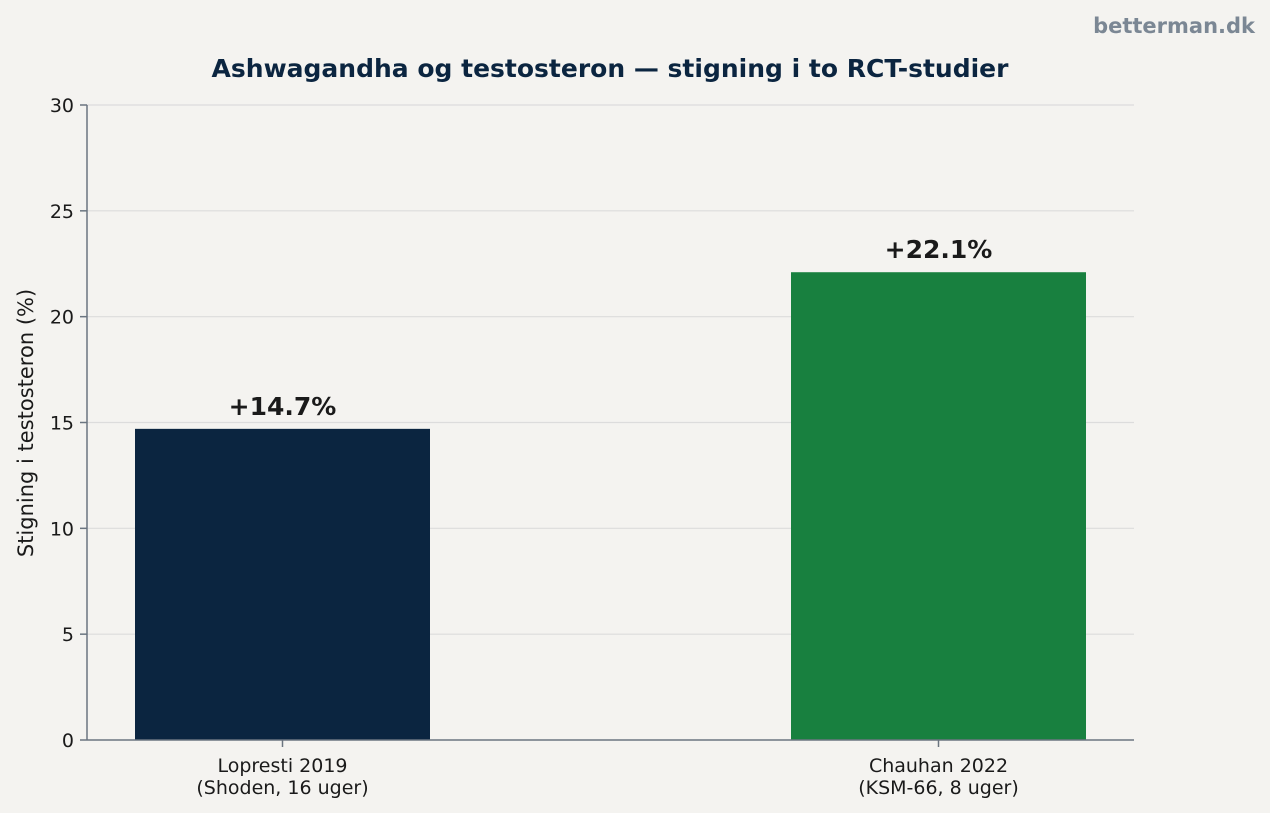 The height and width of the screenshot is (813, 1270). What do you see at coordinates (68, 635) in the screenshot?
I see `y-tick-label: 5` at bounding box center [68, 635].